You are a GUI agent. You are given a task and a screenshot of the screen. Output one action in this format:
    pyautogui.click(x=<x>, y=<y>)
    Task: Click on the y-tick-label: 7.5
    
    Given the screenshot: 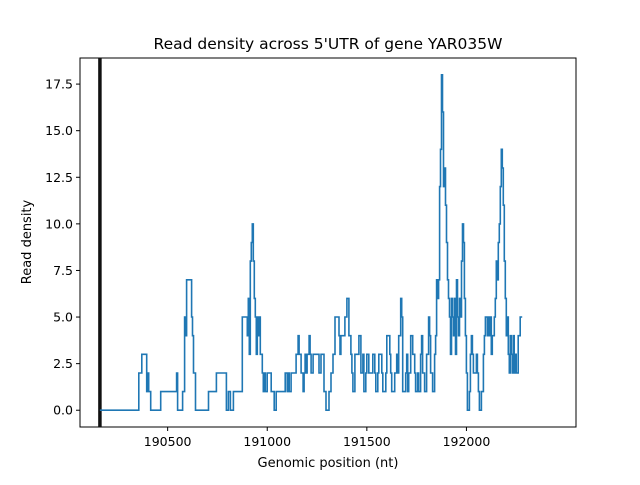 What is the action you would take?
    pyautogui.click(x=63, y=270)
    